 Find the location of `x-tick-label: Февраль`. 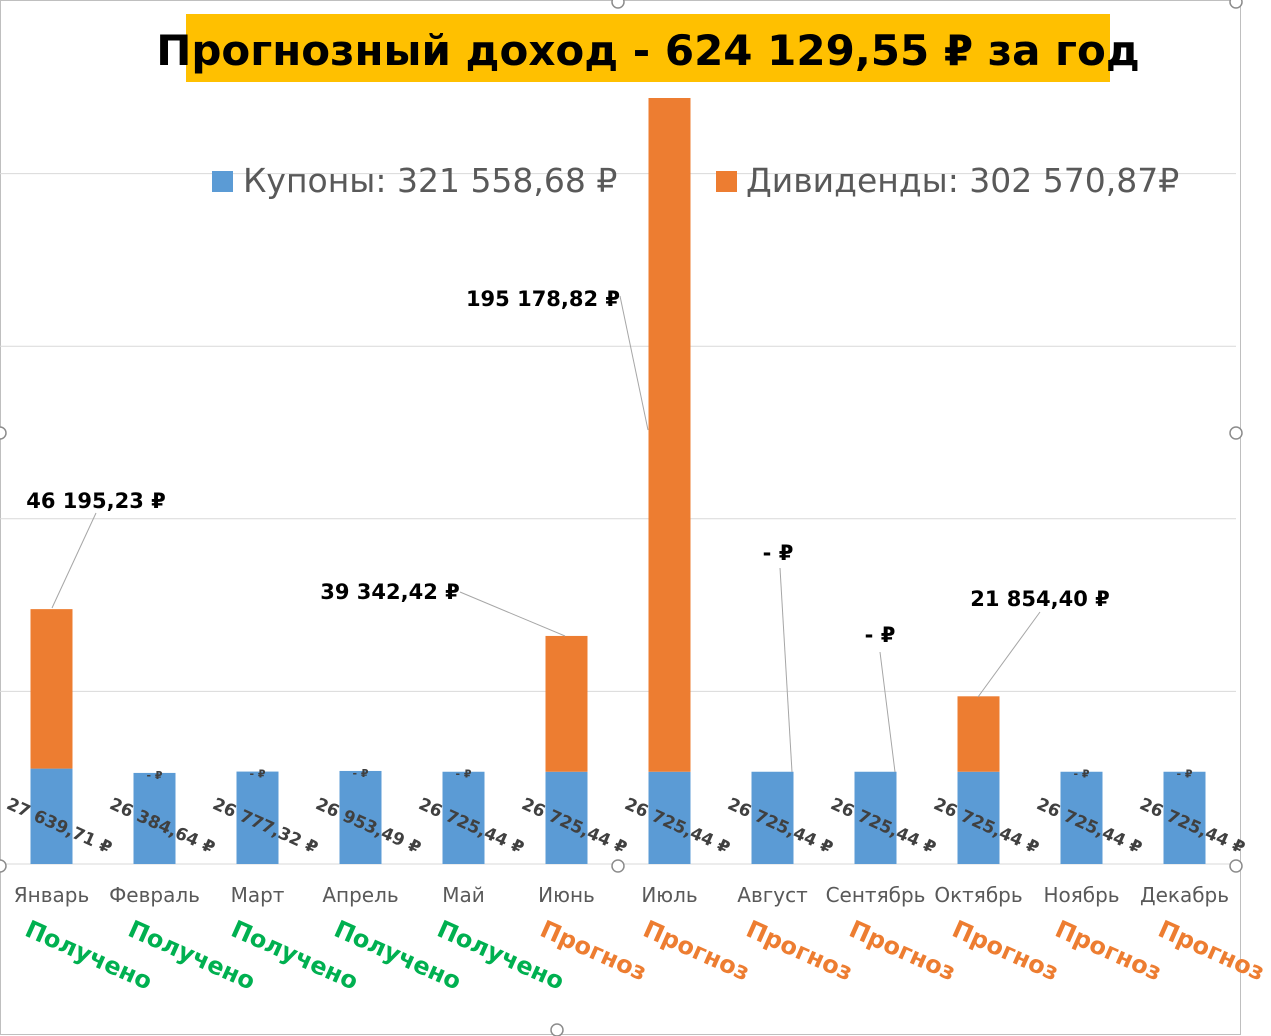

x-tick-label: Февраль is located at coordinates (154, 895).